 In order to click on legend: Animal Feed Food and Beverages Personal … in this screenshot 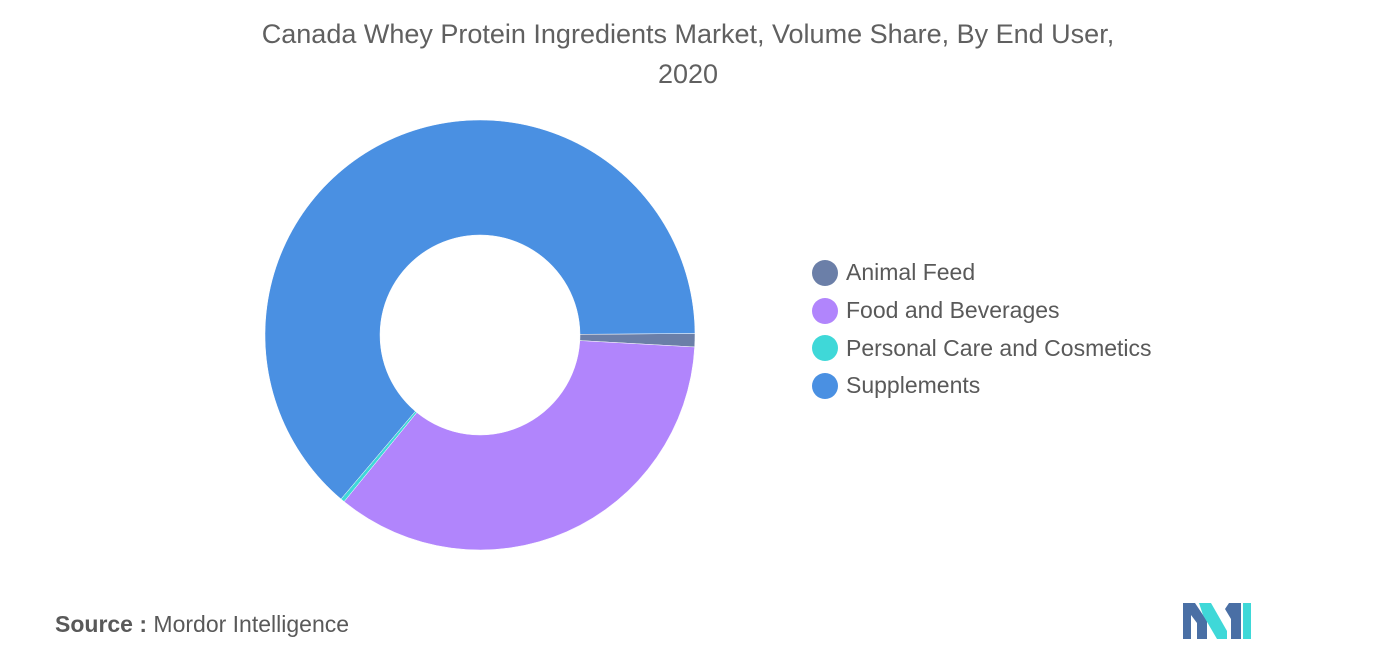, I will do `click(982, 329)`.